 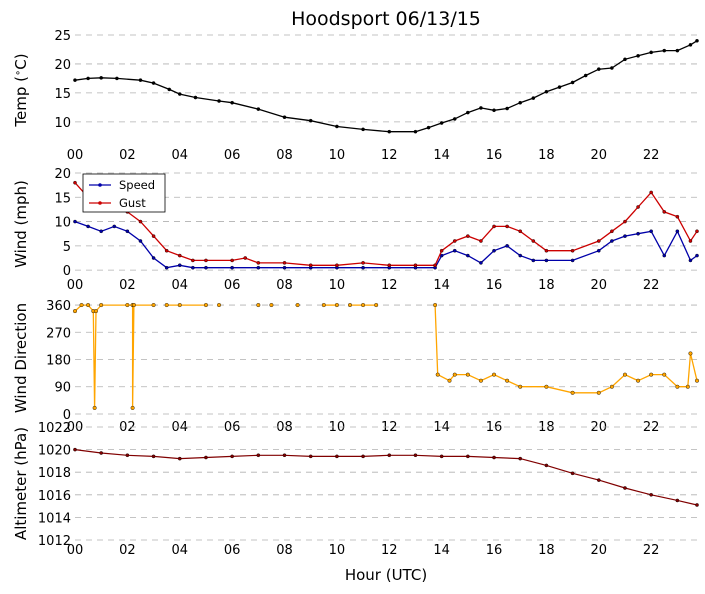 I want to click on chart-title: Hoodsport 06/13/15, so click(x=386, y=19).